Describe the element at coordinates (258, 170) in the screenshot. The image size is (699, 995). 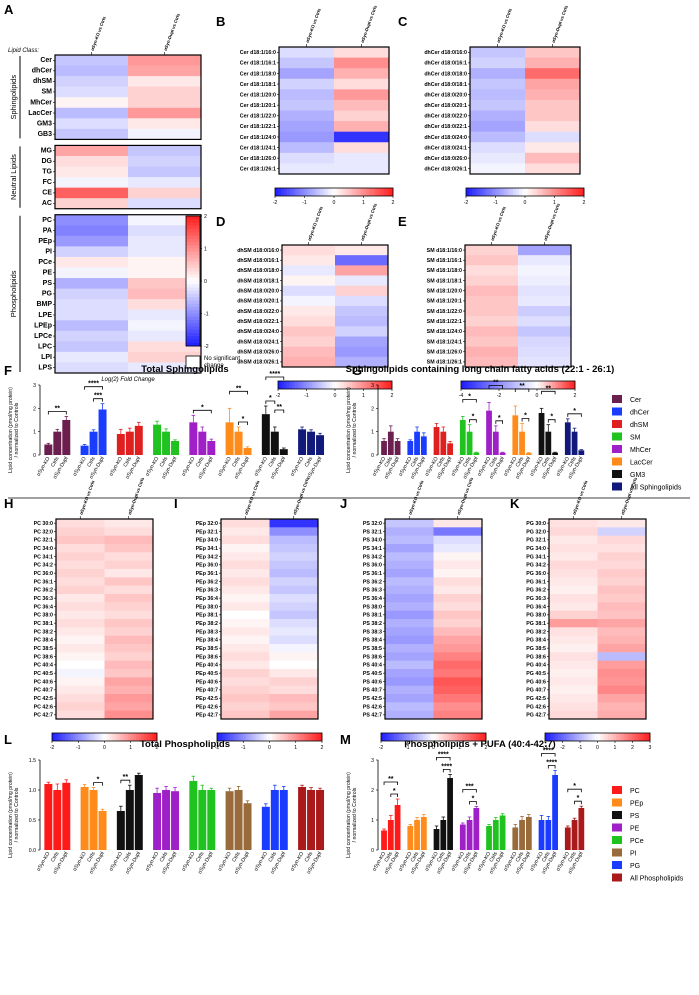
I see `row-label: Cer d18:1/26:1` at that location.